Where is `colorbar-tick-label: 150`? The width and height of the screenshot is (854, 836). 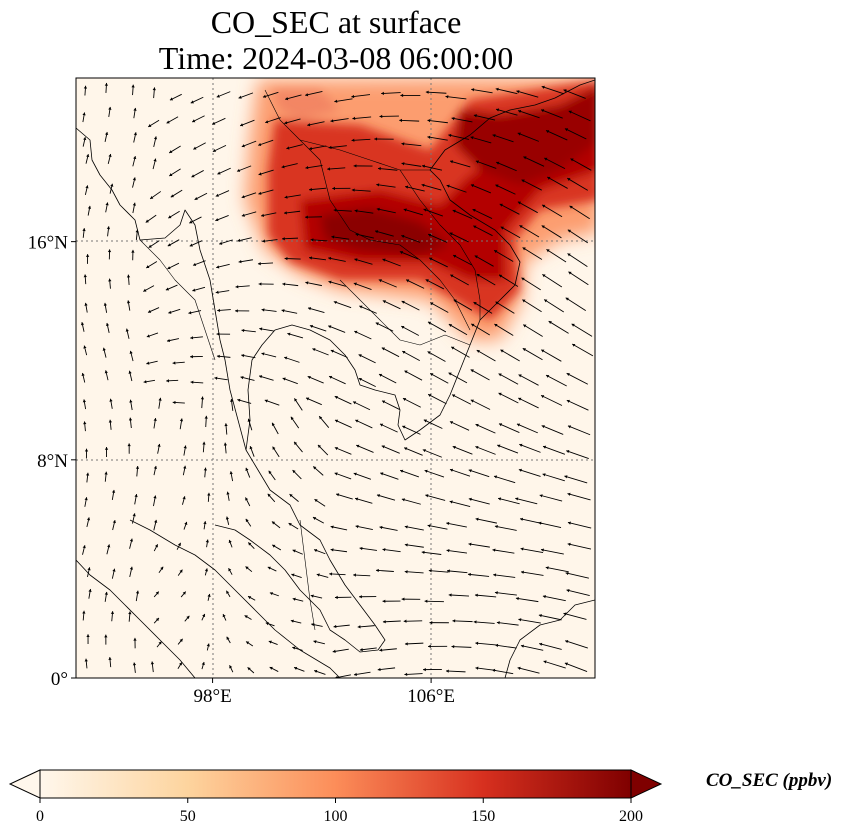
colorbar-tick-label: 150 is located at coordinates (483, 816).